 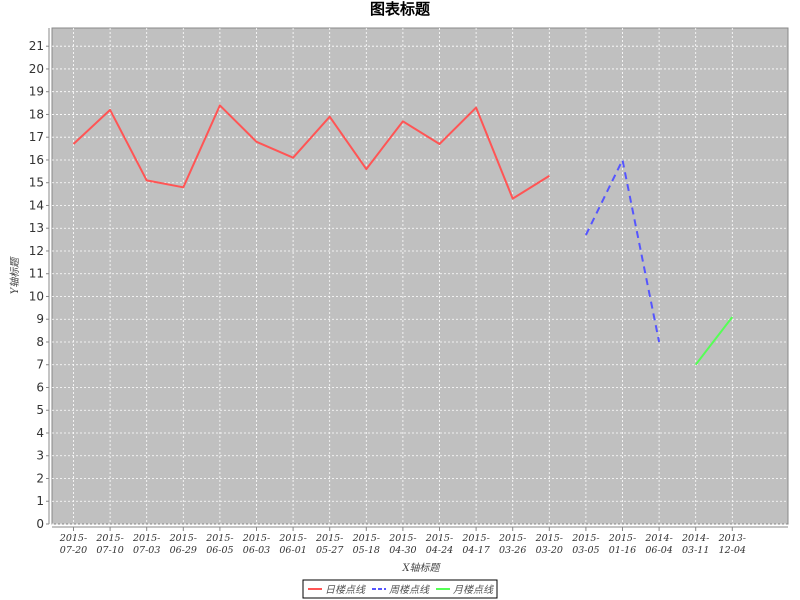 What do you see at coordinates (40, 456) in the screenshot?
I see `y-tick-label: 3` at bounding box center [40, 456].